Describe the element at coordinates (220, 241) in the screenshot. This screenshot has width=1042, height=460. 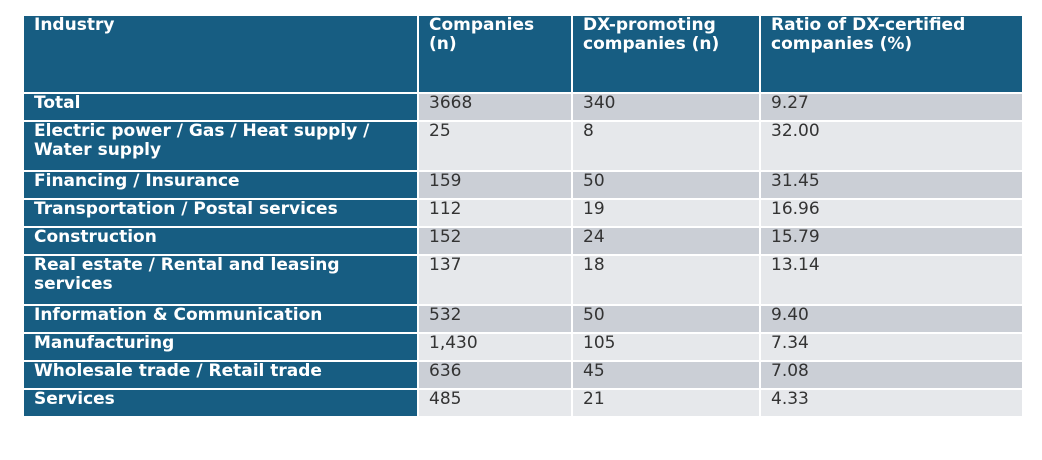
I see `row-industry: Construction` at that location.